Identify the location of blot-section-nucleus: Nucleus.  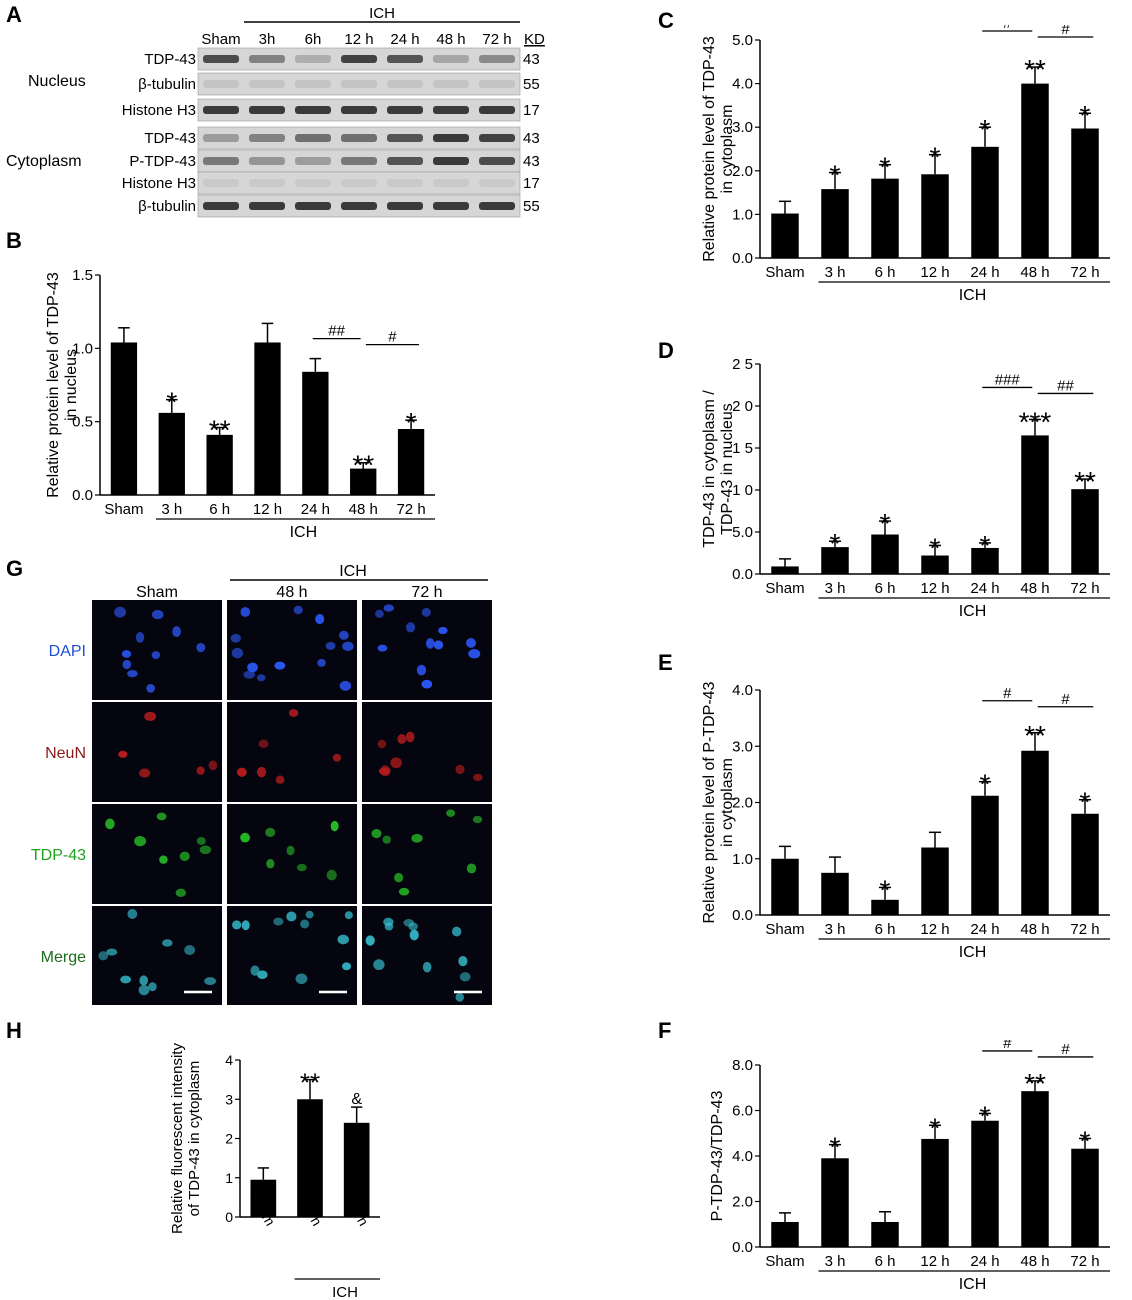
(57, 81).